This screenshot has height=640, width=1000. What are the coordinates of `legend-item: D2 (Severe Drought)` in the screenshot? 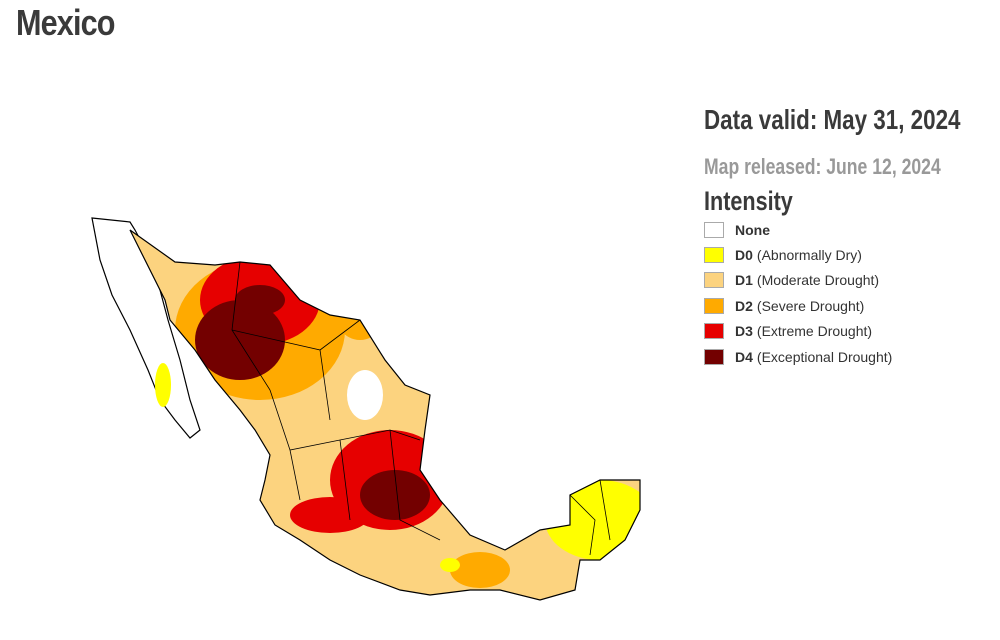 It's located at (852, 305).